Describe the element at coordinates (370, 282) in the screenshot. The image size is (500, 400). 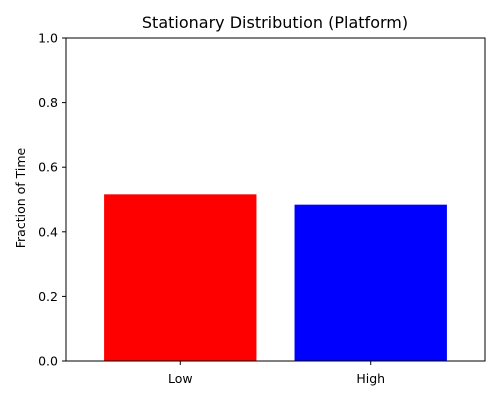
I see `bar-high` at that location.